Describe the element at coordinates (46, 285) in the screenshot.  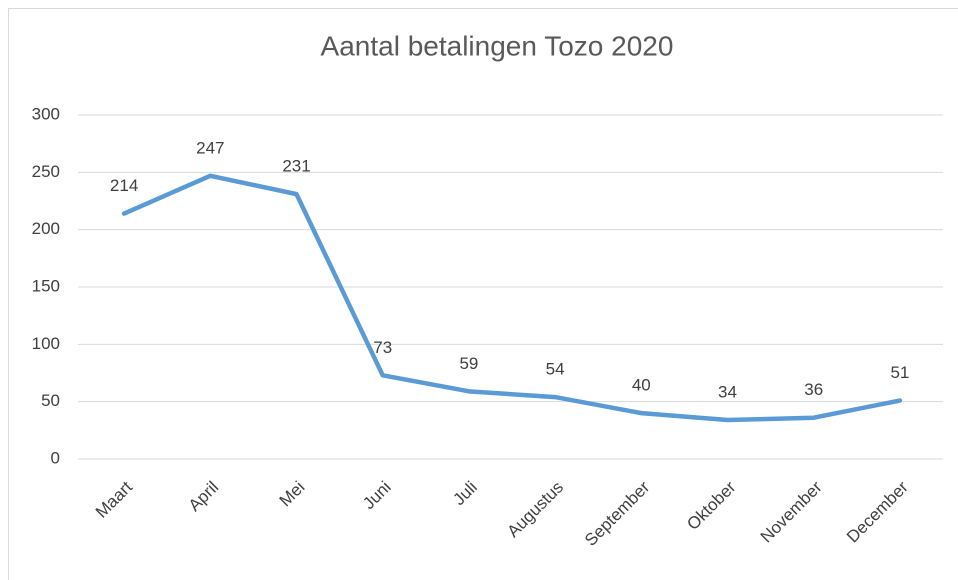
I see `y-tick-label: 150` at that location.